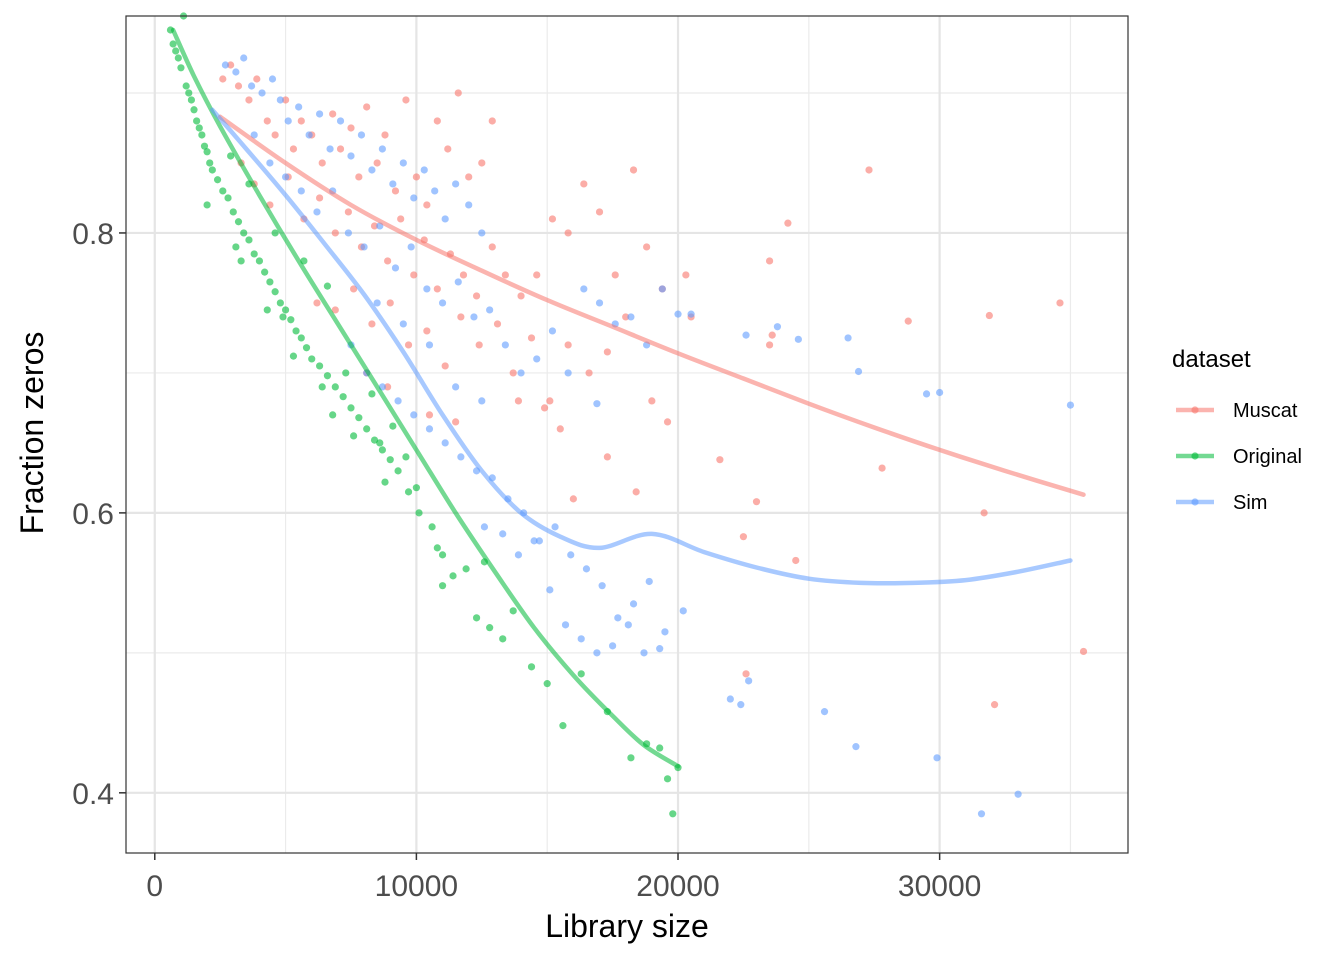  Describe the element at coordinates (1237, 411) in the screenshot. I see `legend-item-muscat: Muscat` at that location.